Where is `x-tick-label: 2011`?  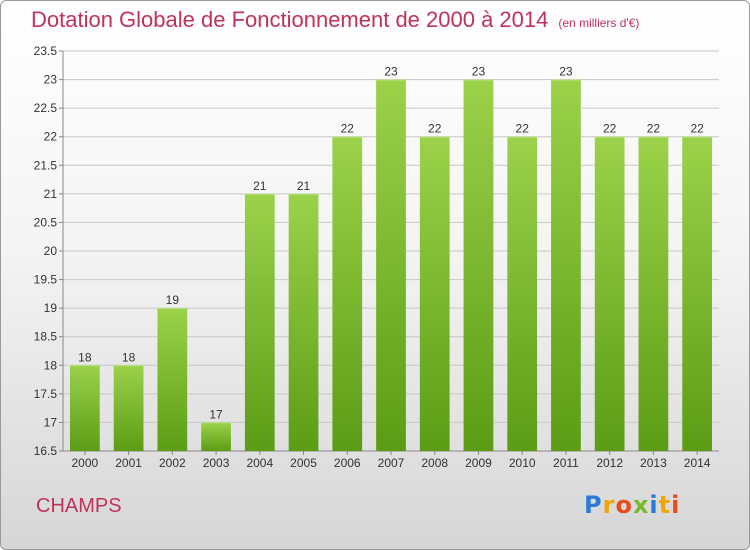 x-tick-label: 2011 is located at coordinates (566, 463).